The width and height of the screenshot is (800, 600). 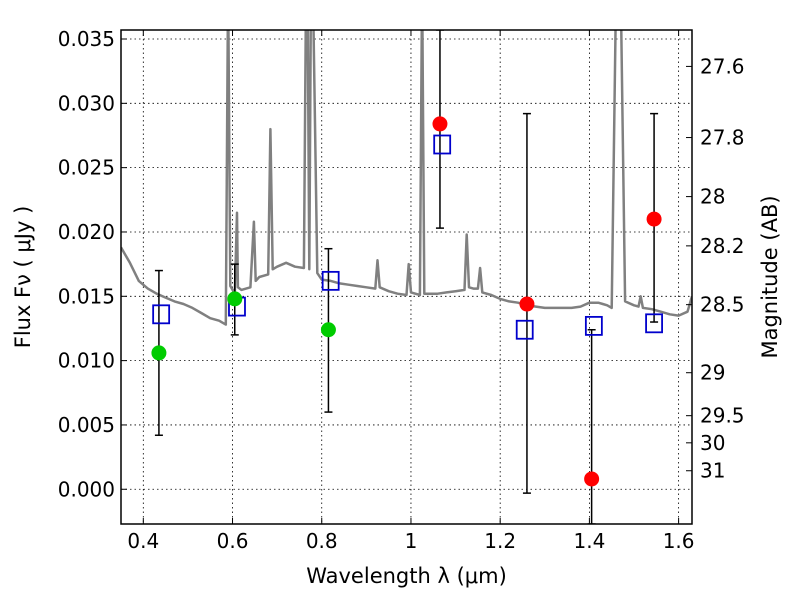 I want to click on y-tick-label: 0.005, so click(x=86, y=425).